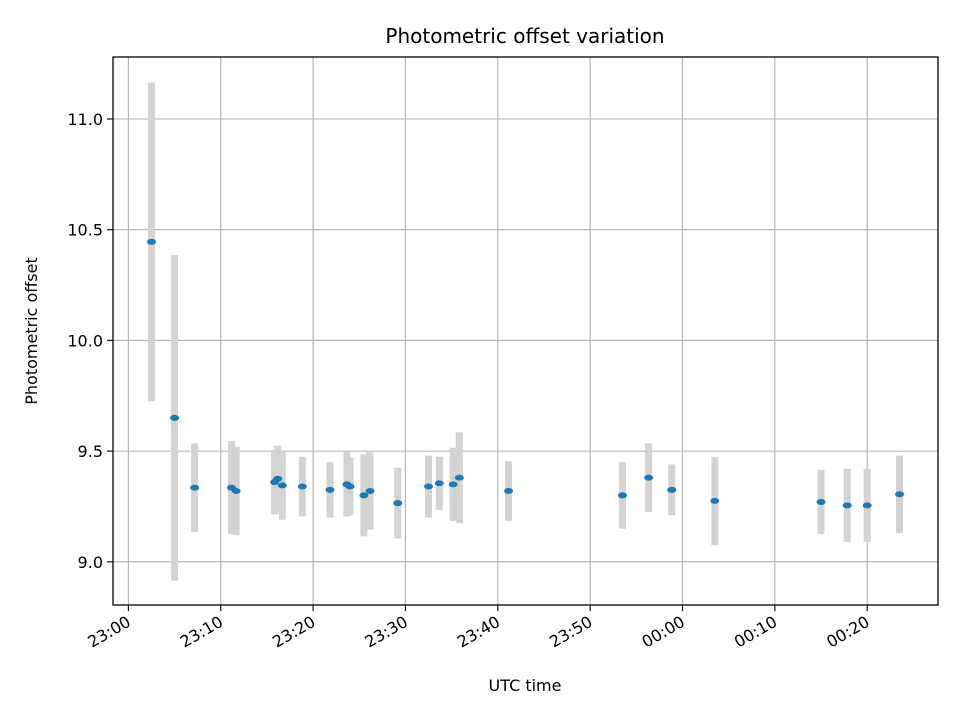 The height and width of the screenshot is (720, 960). What do you see at coordinates (85, 340) in the screenshot?
I see `y-tick-label: 10.0` at bounding box center [85, 340].